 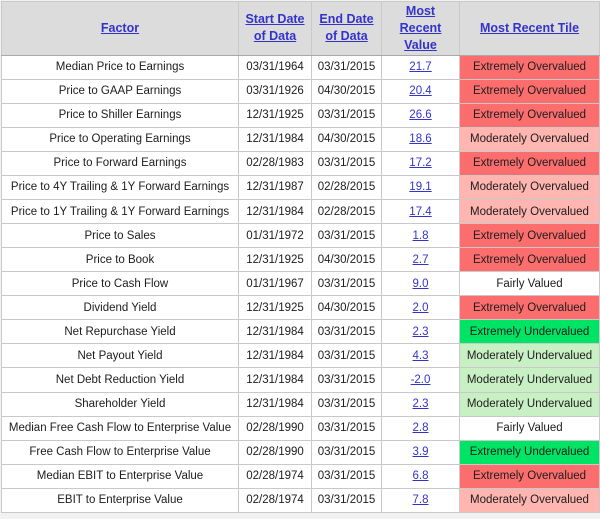 I want to click on value-cell: -2.0, so click(x=420, y=380).